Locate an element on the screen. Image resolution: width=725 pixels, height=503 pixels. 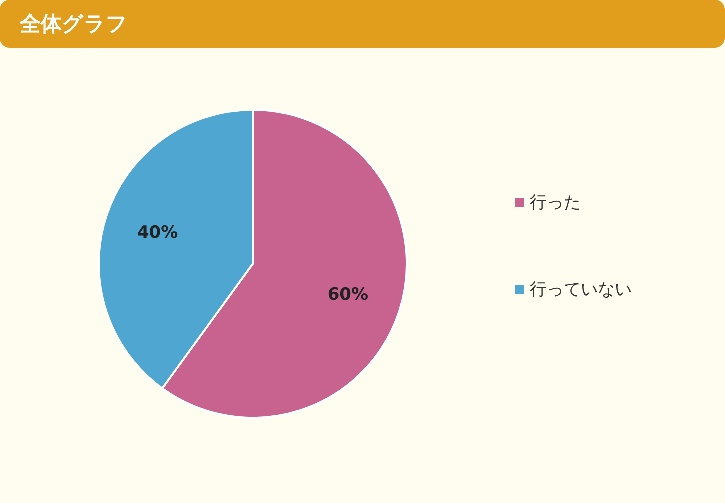
legend-label: 行った is located at coordinates (555, 203).